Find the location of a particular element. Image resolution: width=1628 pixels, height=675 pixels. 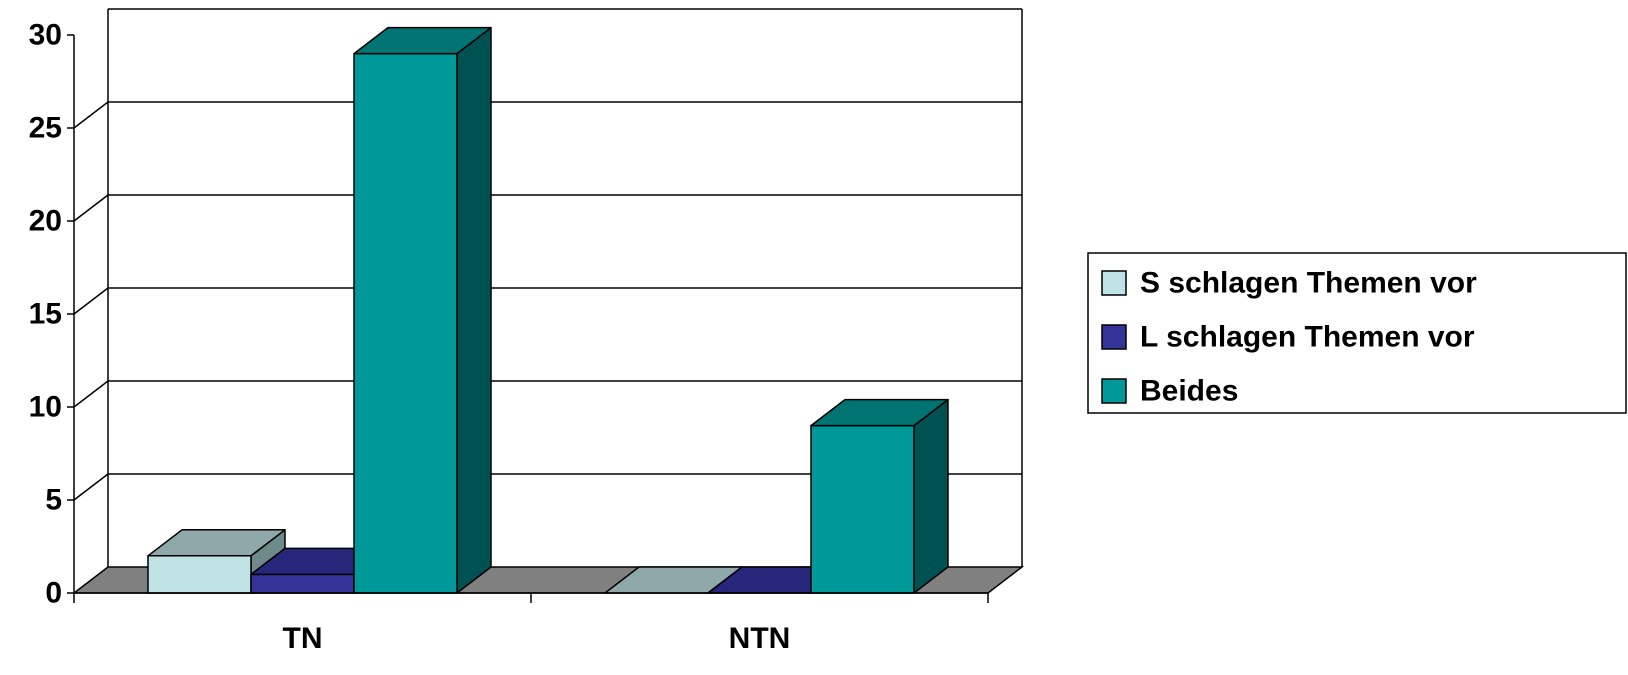

y-tick-label: 20 is located at coordinates (45, 221).